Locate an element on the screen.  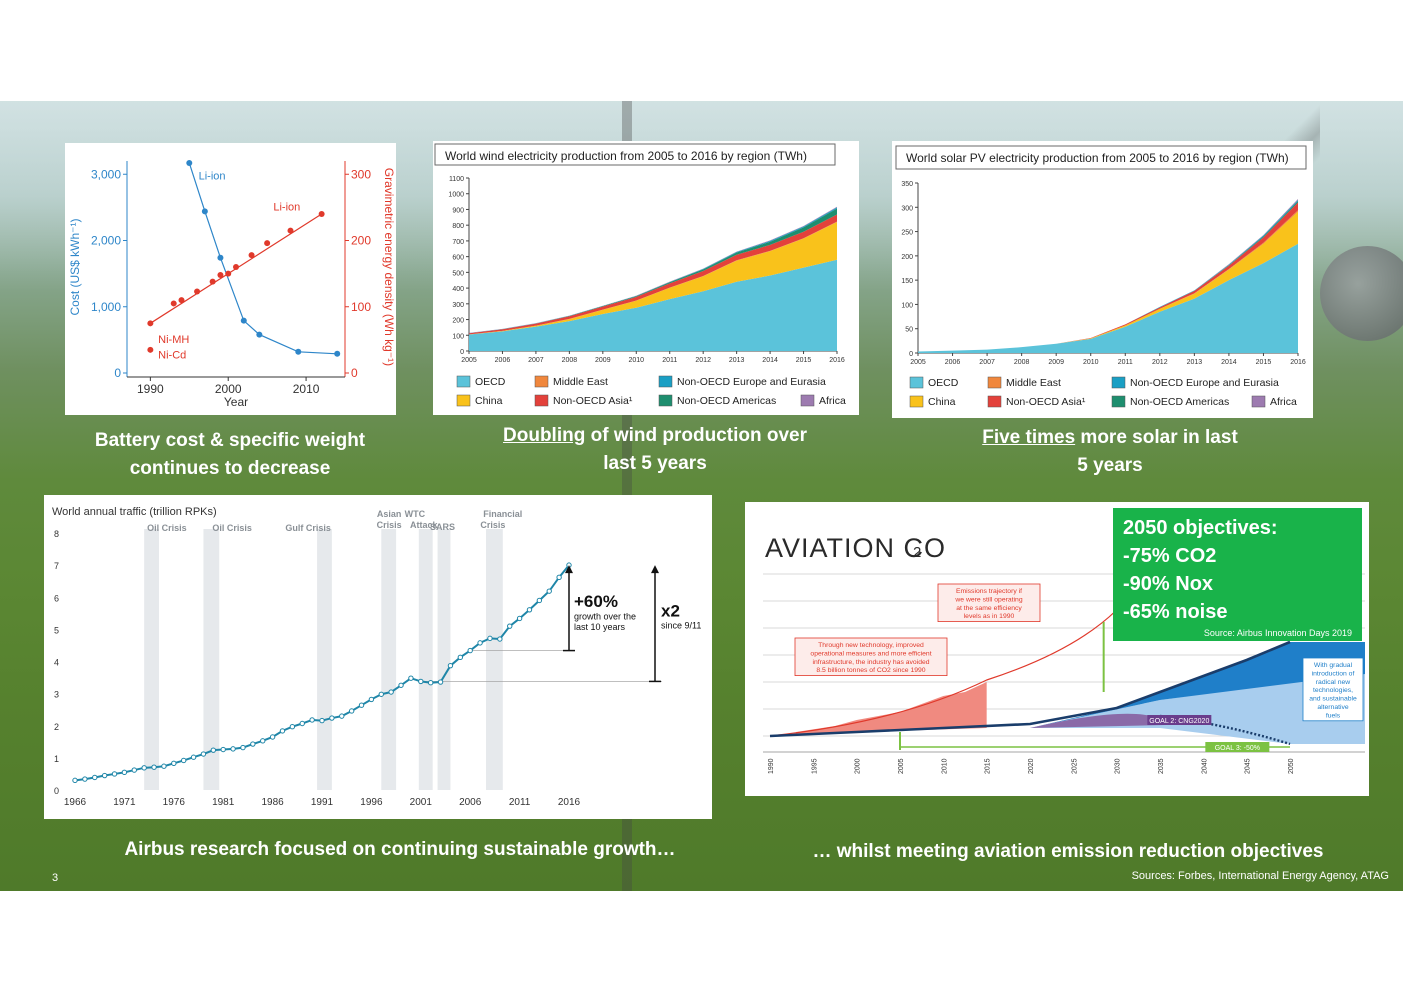
y-tick-label: 350 is located at coordinates (907, 184).